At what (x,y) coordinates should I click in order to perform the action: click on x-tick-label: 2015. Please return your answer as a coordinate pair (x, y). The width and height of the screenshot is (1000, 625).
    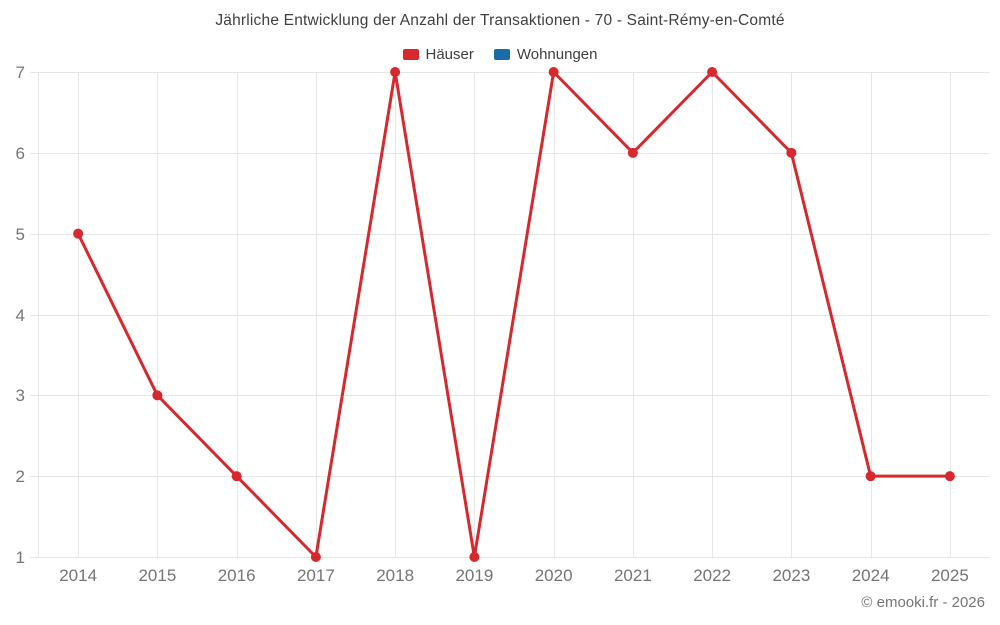
    Looking at the image, I should click on (157, 575).